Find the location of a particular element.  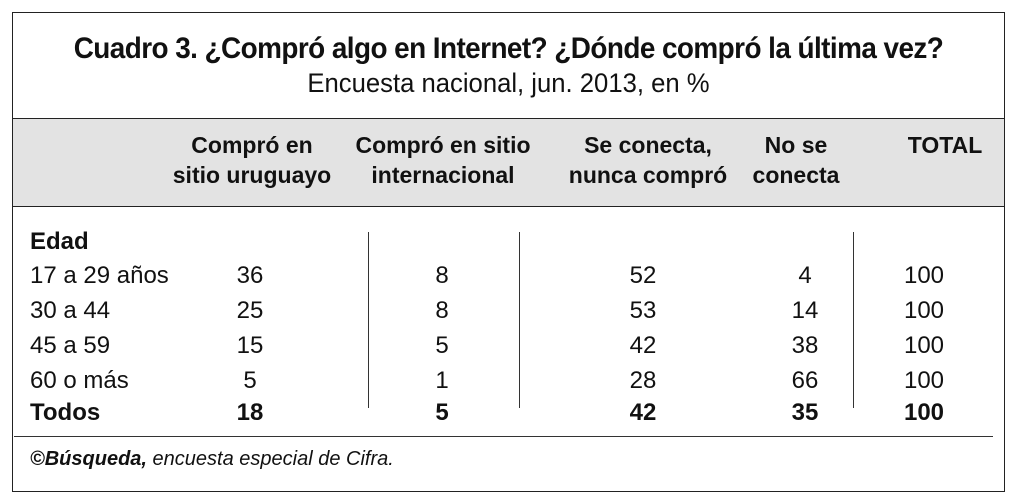

footer-divider is located at coordinates (503, 436).